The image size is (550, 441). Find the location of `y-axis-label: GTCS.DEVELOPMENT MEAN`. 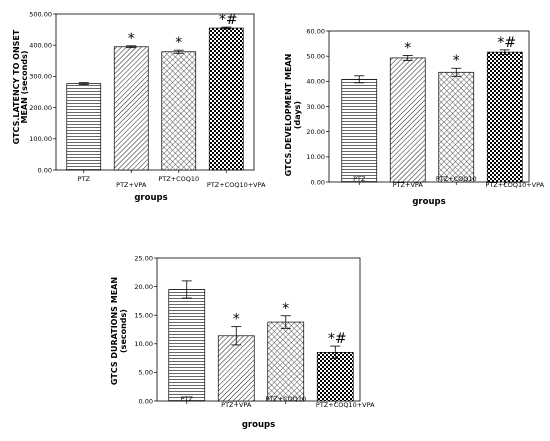

y-axis-label: GTCS.DEVELOPMENT MEAN is located at coordinates (288, 115).